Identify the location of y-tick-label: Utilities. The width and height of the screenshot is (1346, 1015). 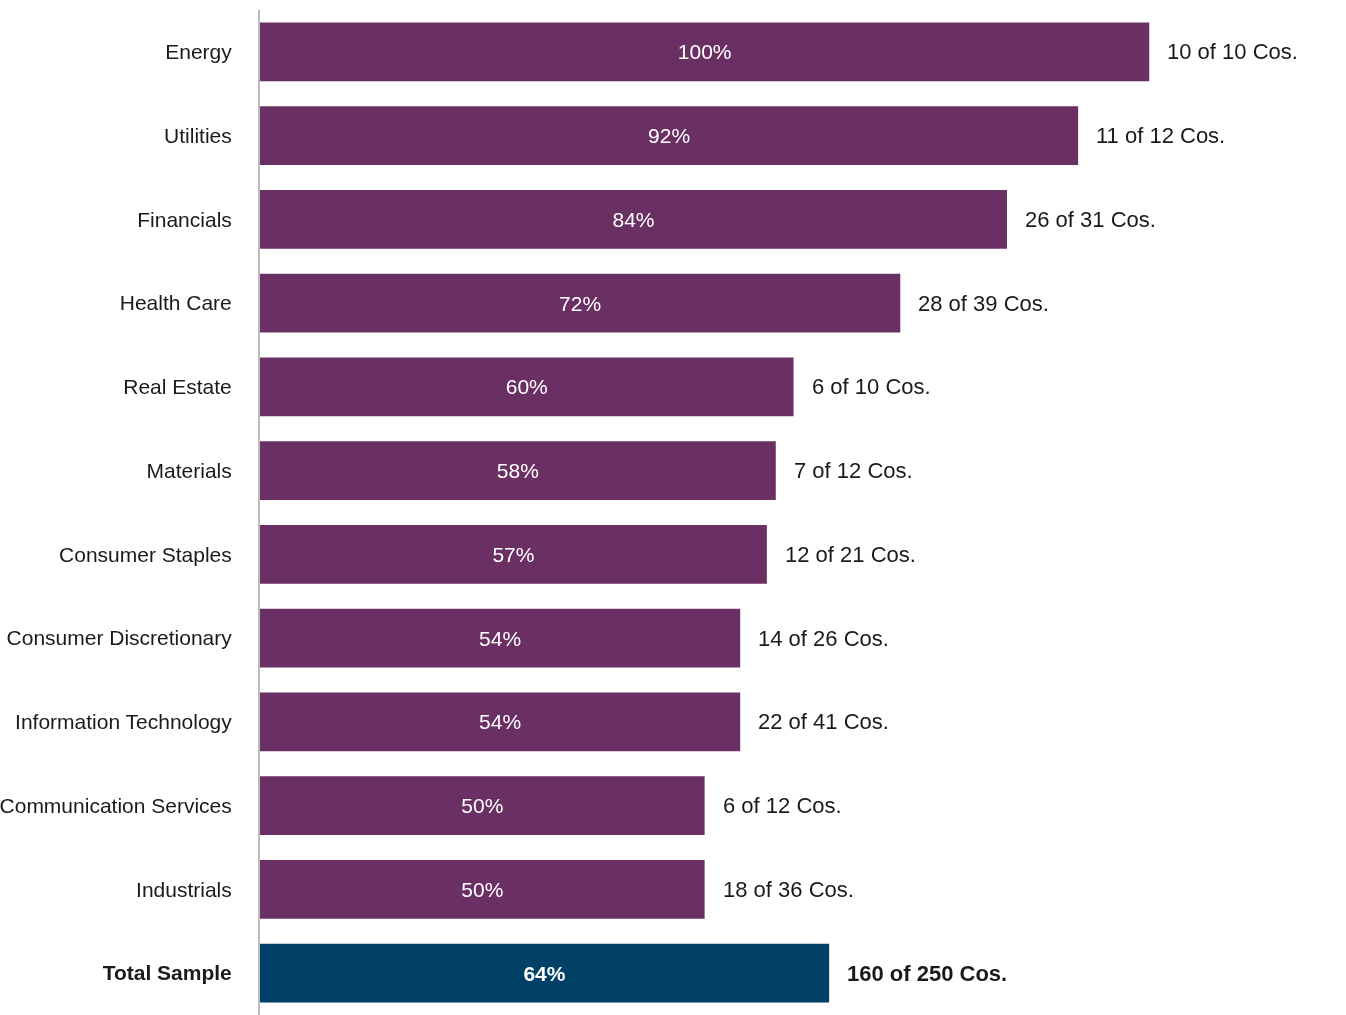
(198, 135).